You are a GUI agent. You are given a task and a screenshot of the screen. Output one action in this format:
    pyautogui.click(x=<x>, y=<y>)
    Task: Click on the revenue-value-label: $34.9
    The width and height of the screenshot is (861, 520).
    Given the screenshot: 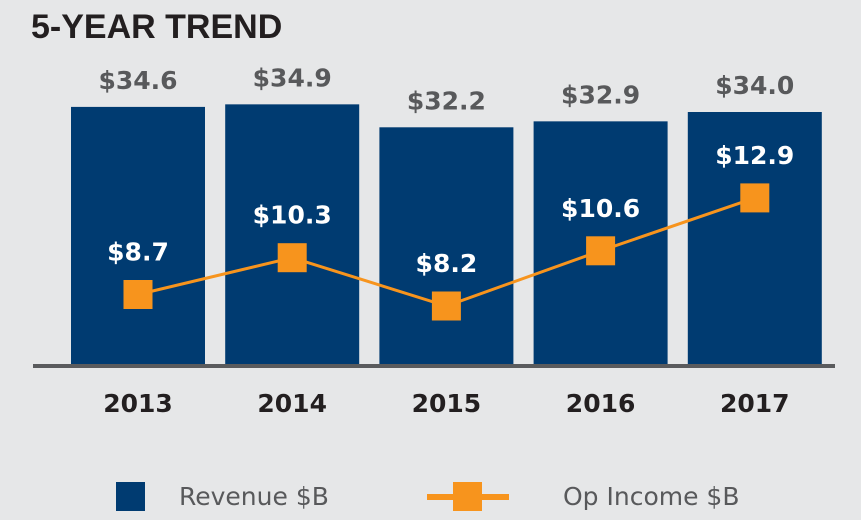 What is the action you would take?
    pyautogui.click(x=292, y=77)
    